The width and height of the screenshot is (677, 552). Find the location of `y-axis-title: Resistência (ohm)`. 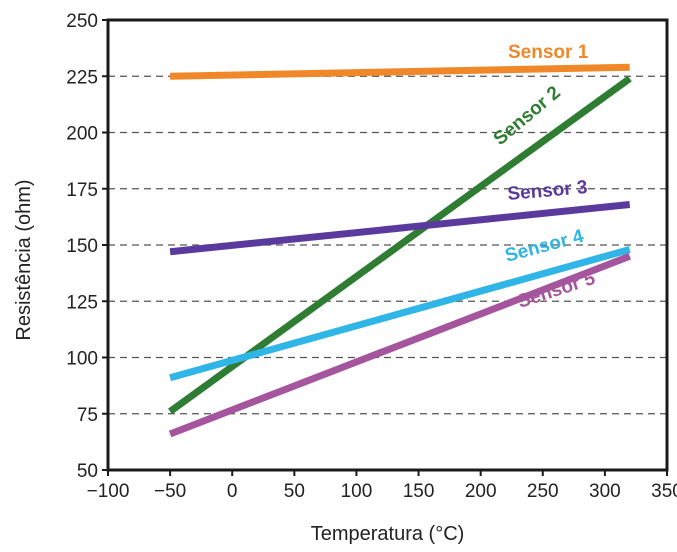

y-axis-title: Resistência (ohm) is located at coordinates (24, 259).